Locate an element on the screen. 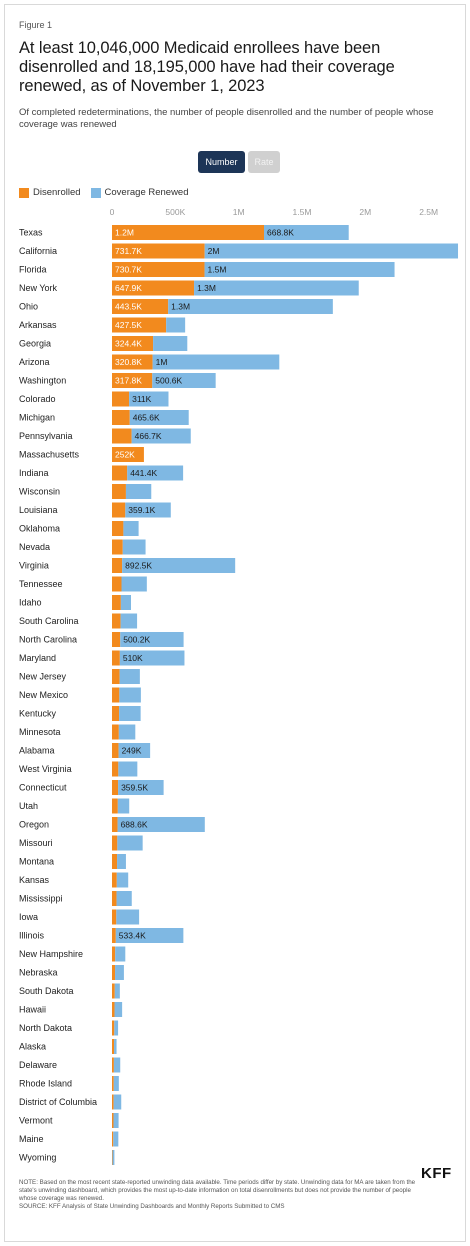  rate-toggle-button: Rate is located at coordinates (264, 162).